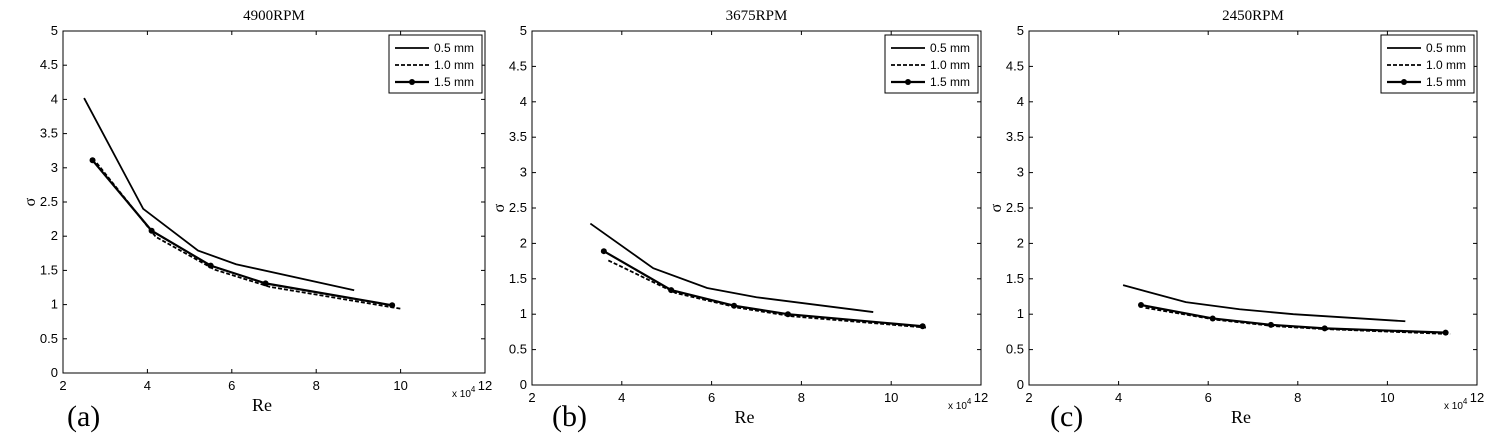  What do you see at coordinates (757, 16) in the screenshot?
I see `chart-title: 3675RPM` at bounding box center [757, 16].